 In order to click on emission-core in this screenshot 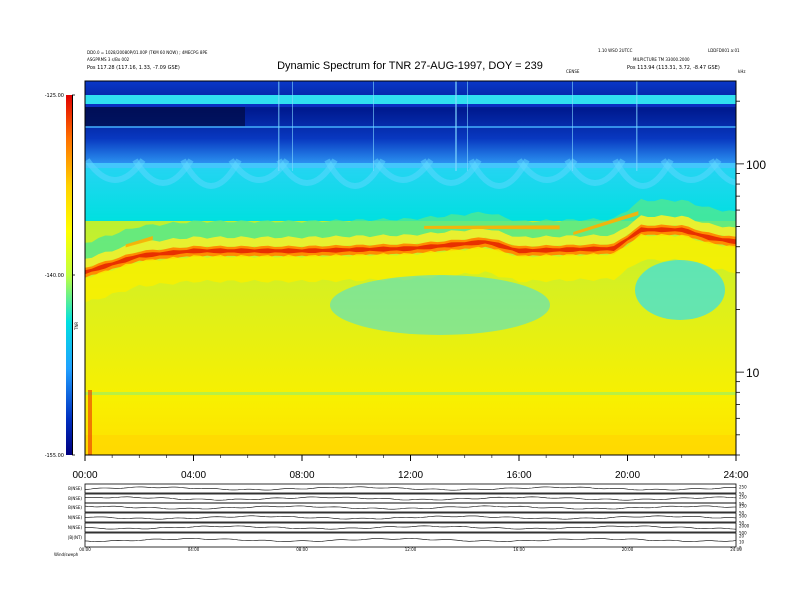, I will do `click(410, 251)`.